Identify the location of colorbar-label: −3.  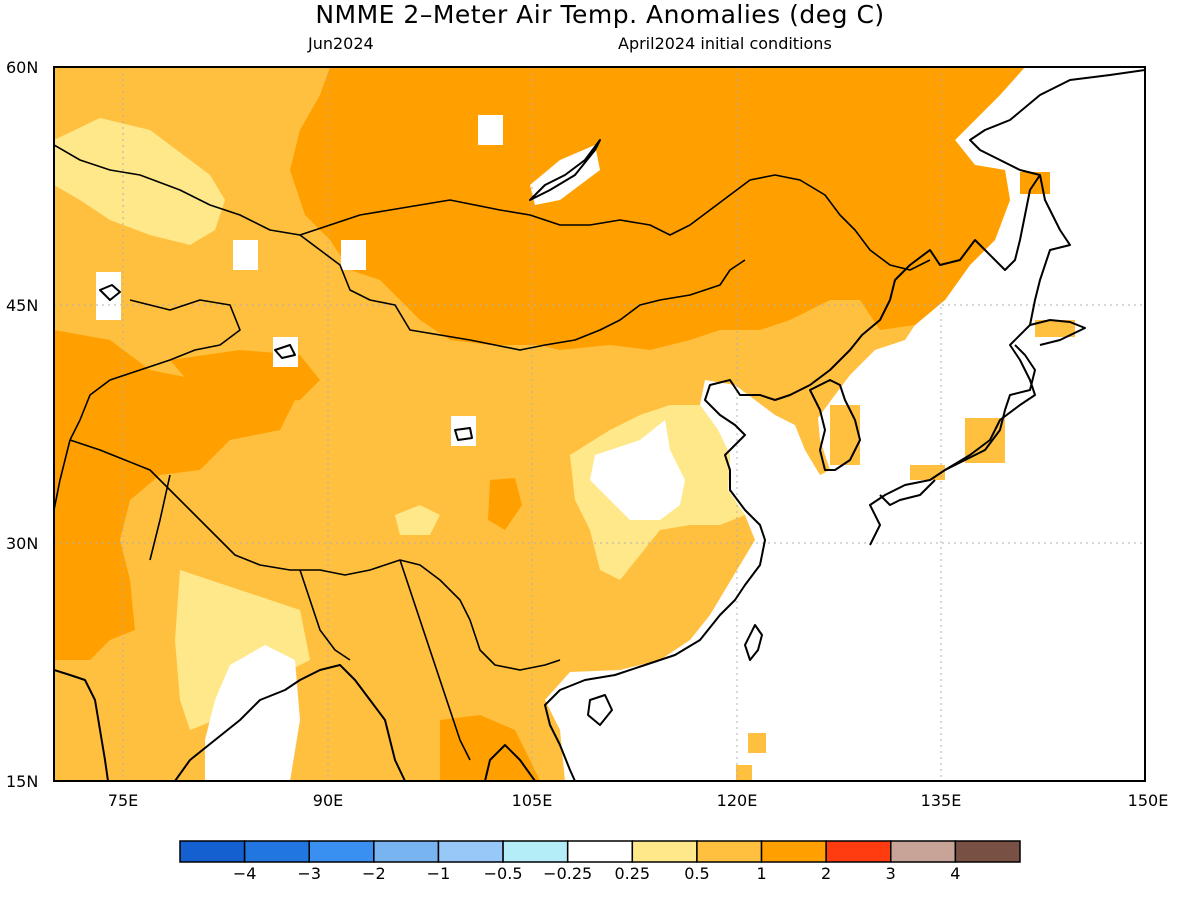
(309, 873).